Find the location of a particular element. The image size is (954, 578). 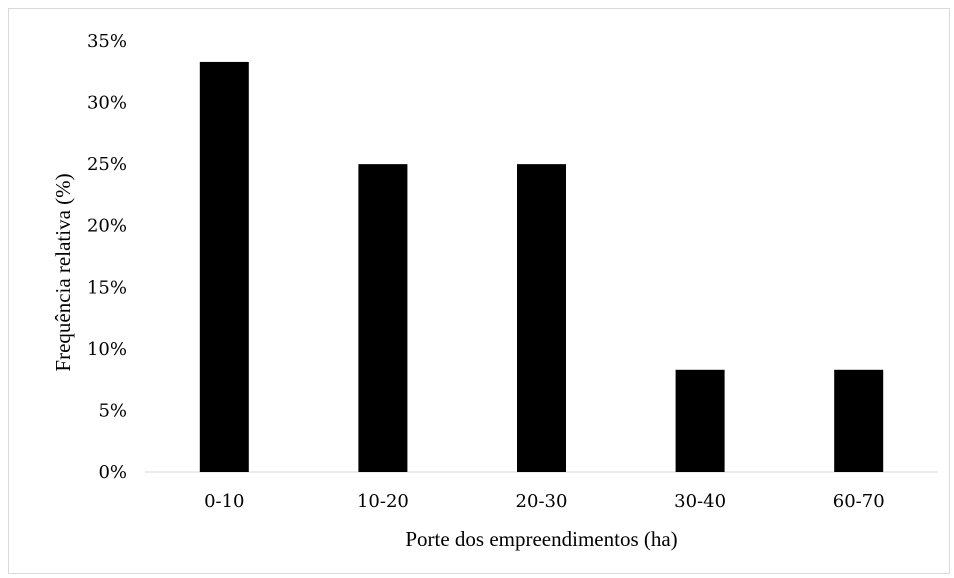

x-tick-label: 10-20 is located at coordinates (383, 501).